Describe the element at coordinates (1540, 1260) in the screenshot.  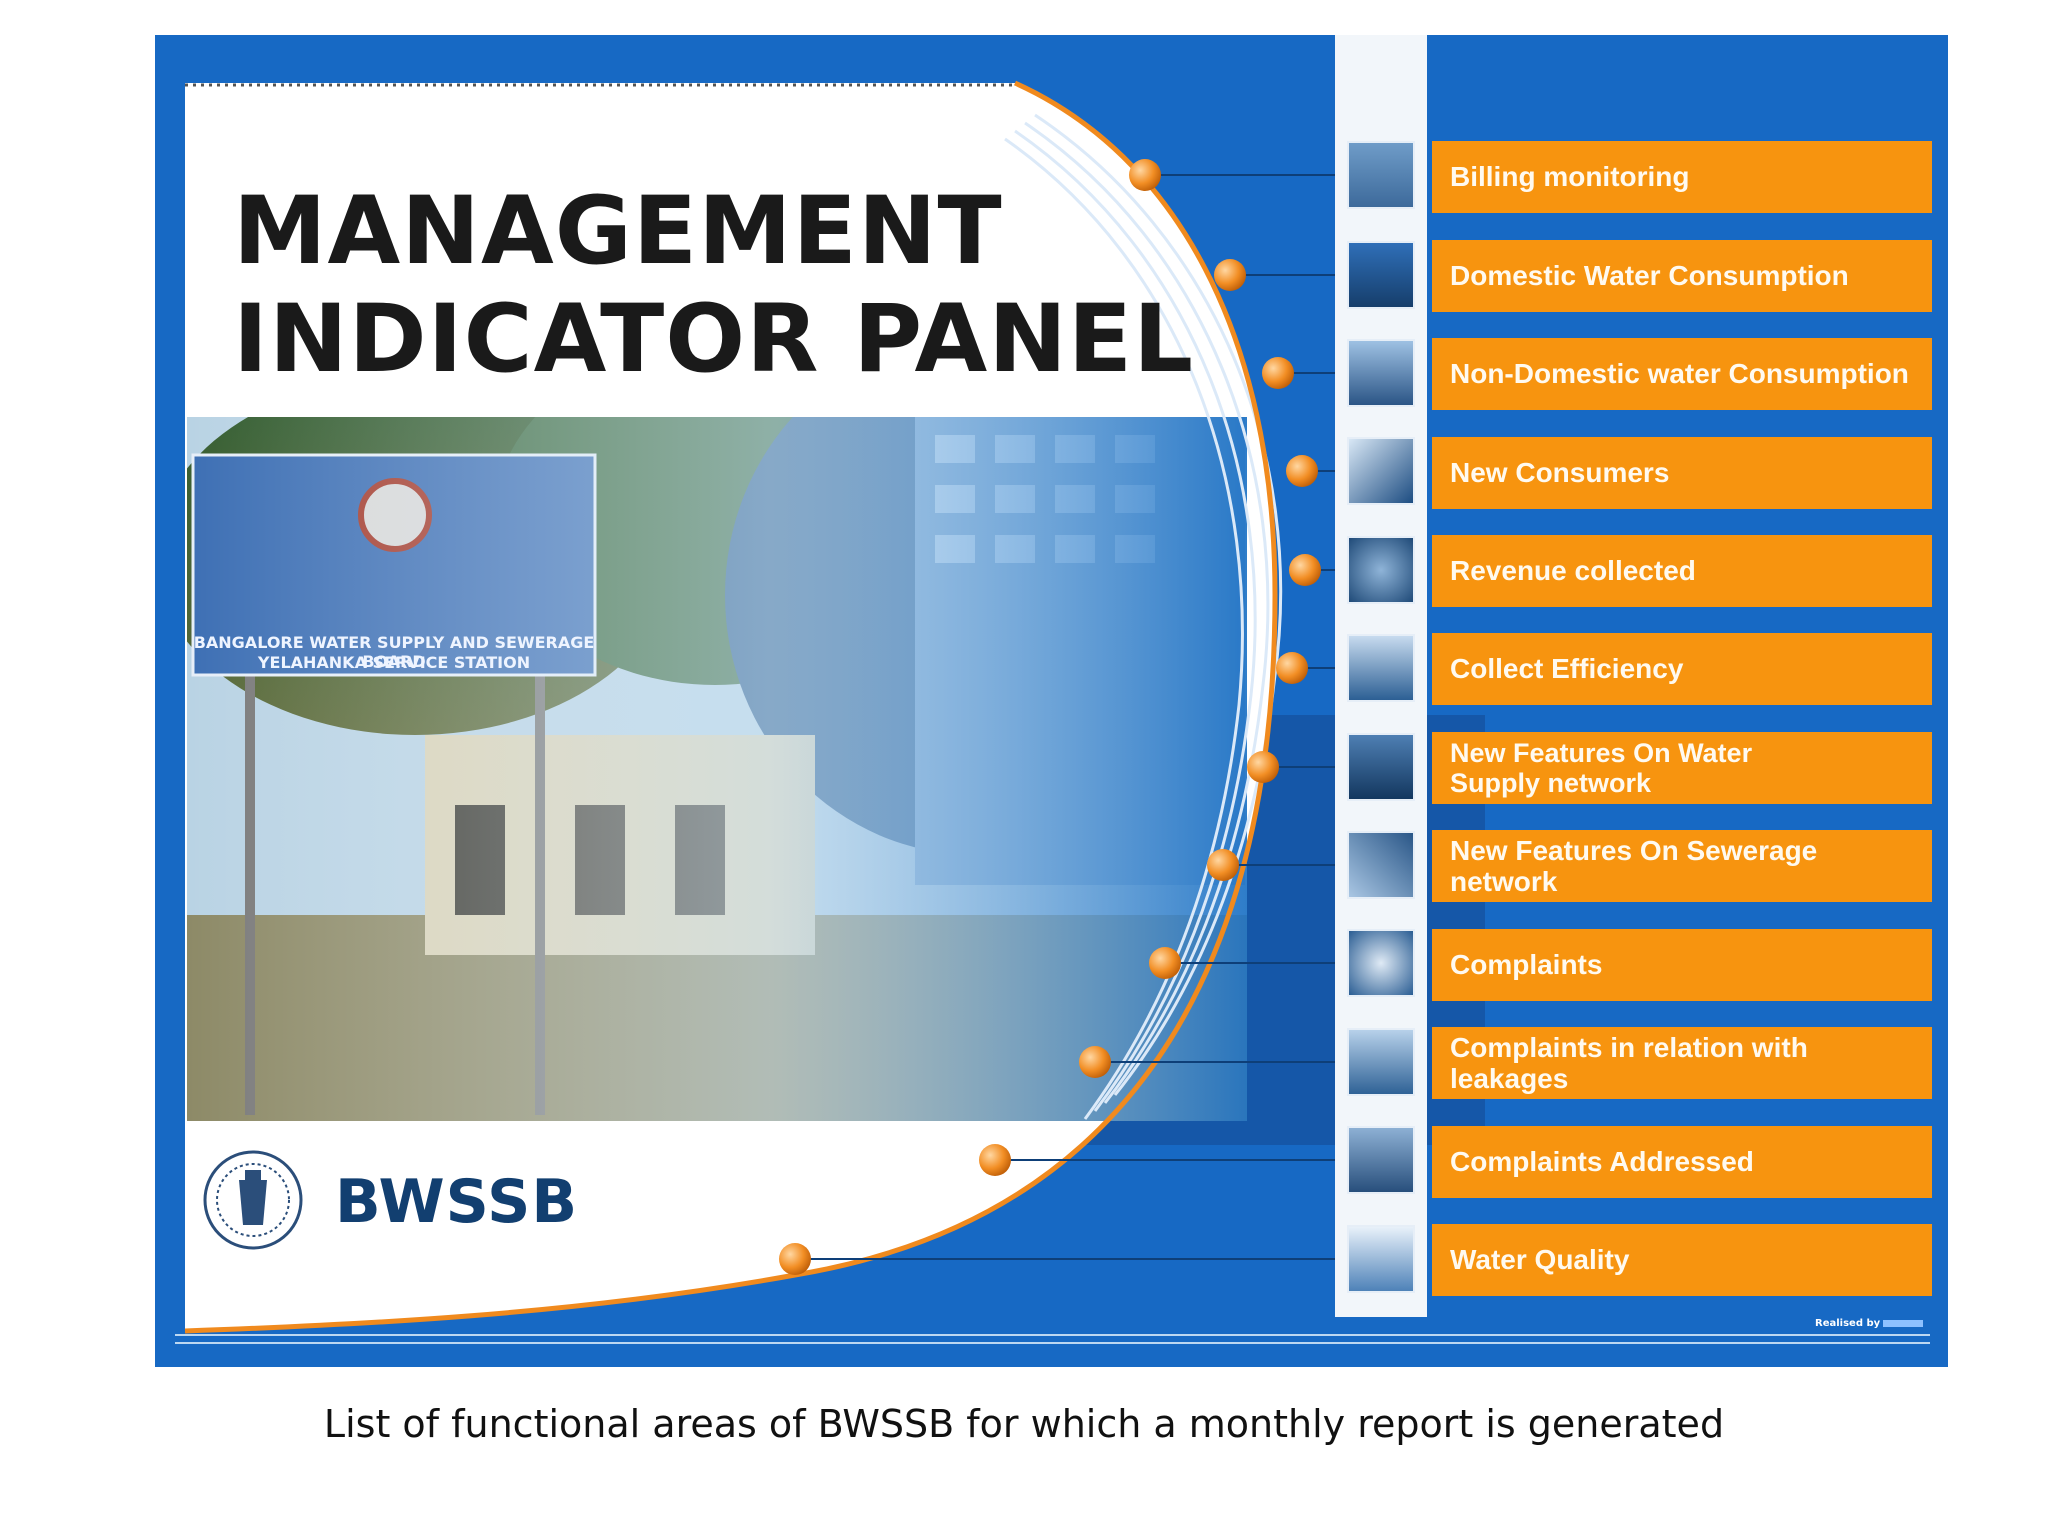
I see `menu-item-label: Water Quality` at that location.